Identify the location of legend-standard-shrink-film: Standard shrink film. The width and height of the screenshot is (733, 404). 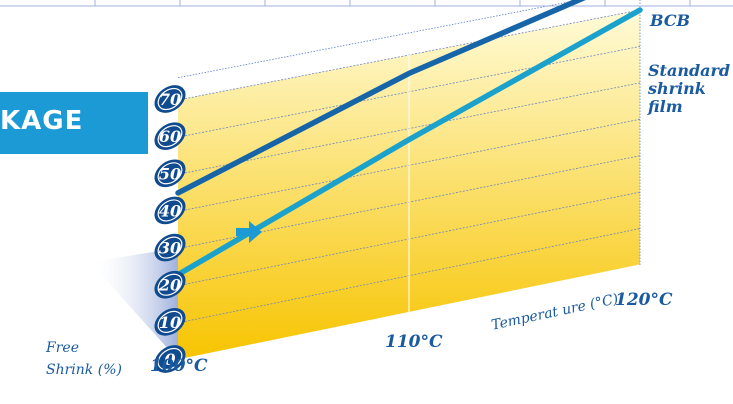
(689, 88).